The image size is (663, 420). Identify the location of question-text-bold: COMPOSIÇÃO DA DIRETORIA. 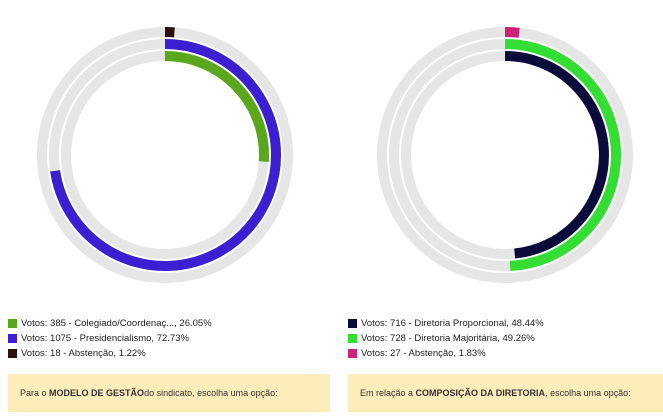
(480, 393).